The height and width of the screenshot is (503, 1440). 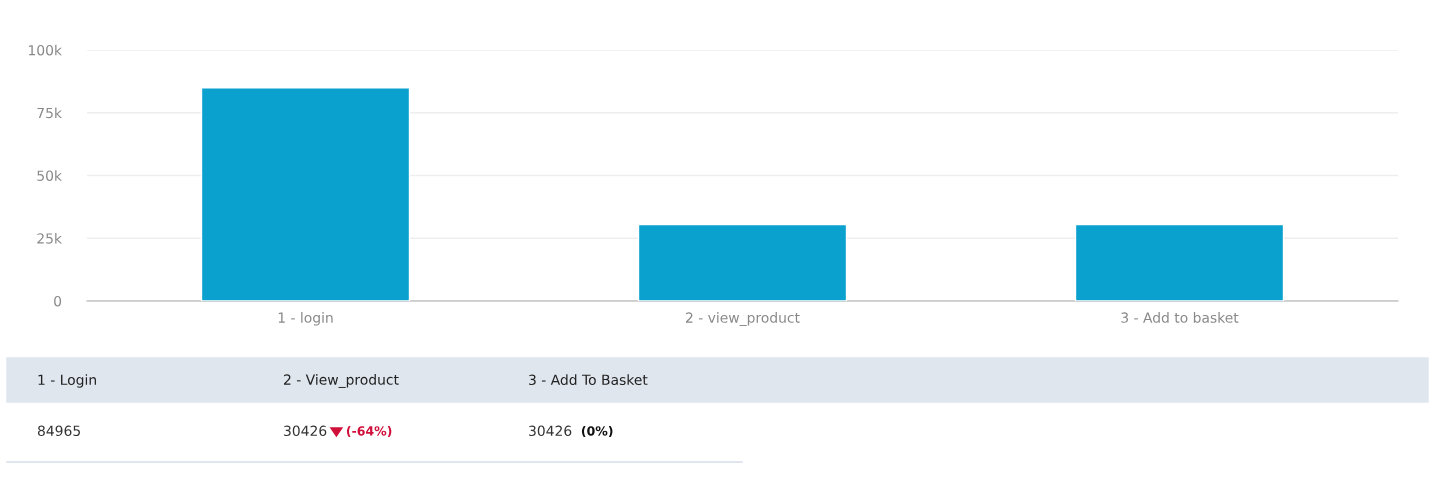 What do you see at coordinates (58, 431) in the screenshot?
I see `text: 84965` at bounding box center [58, 431].